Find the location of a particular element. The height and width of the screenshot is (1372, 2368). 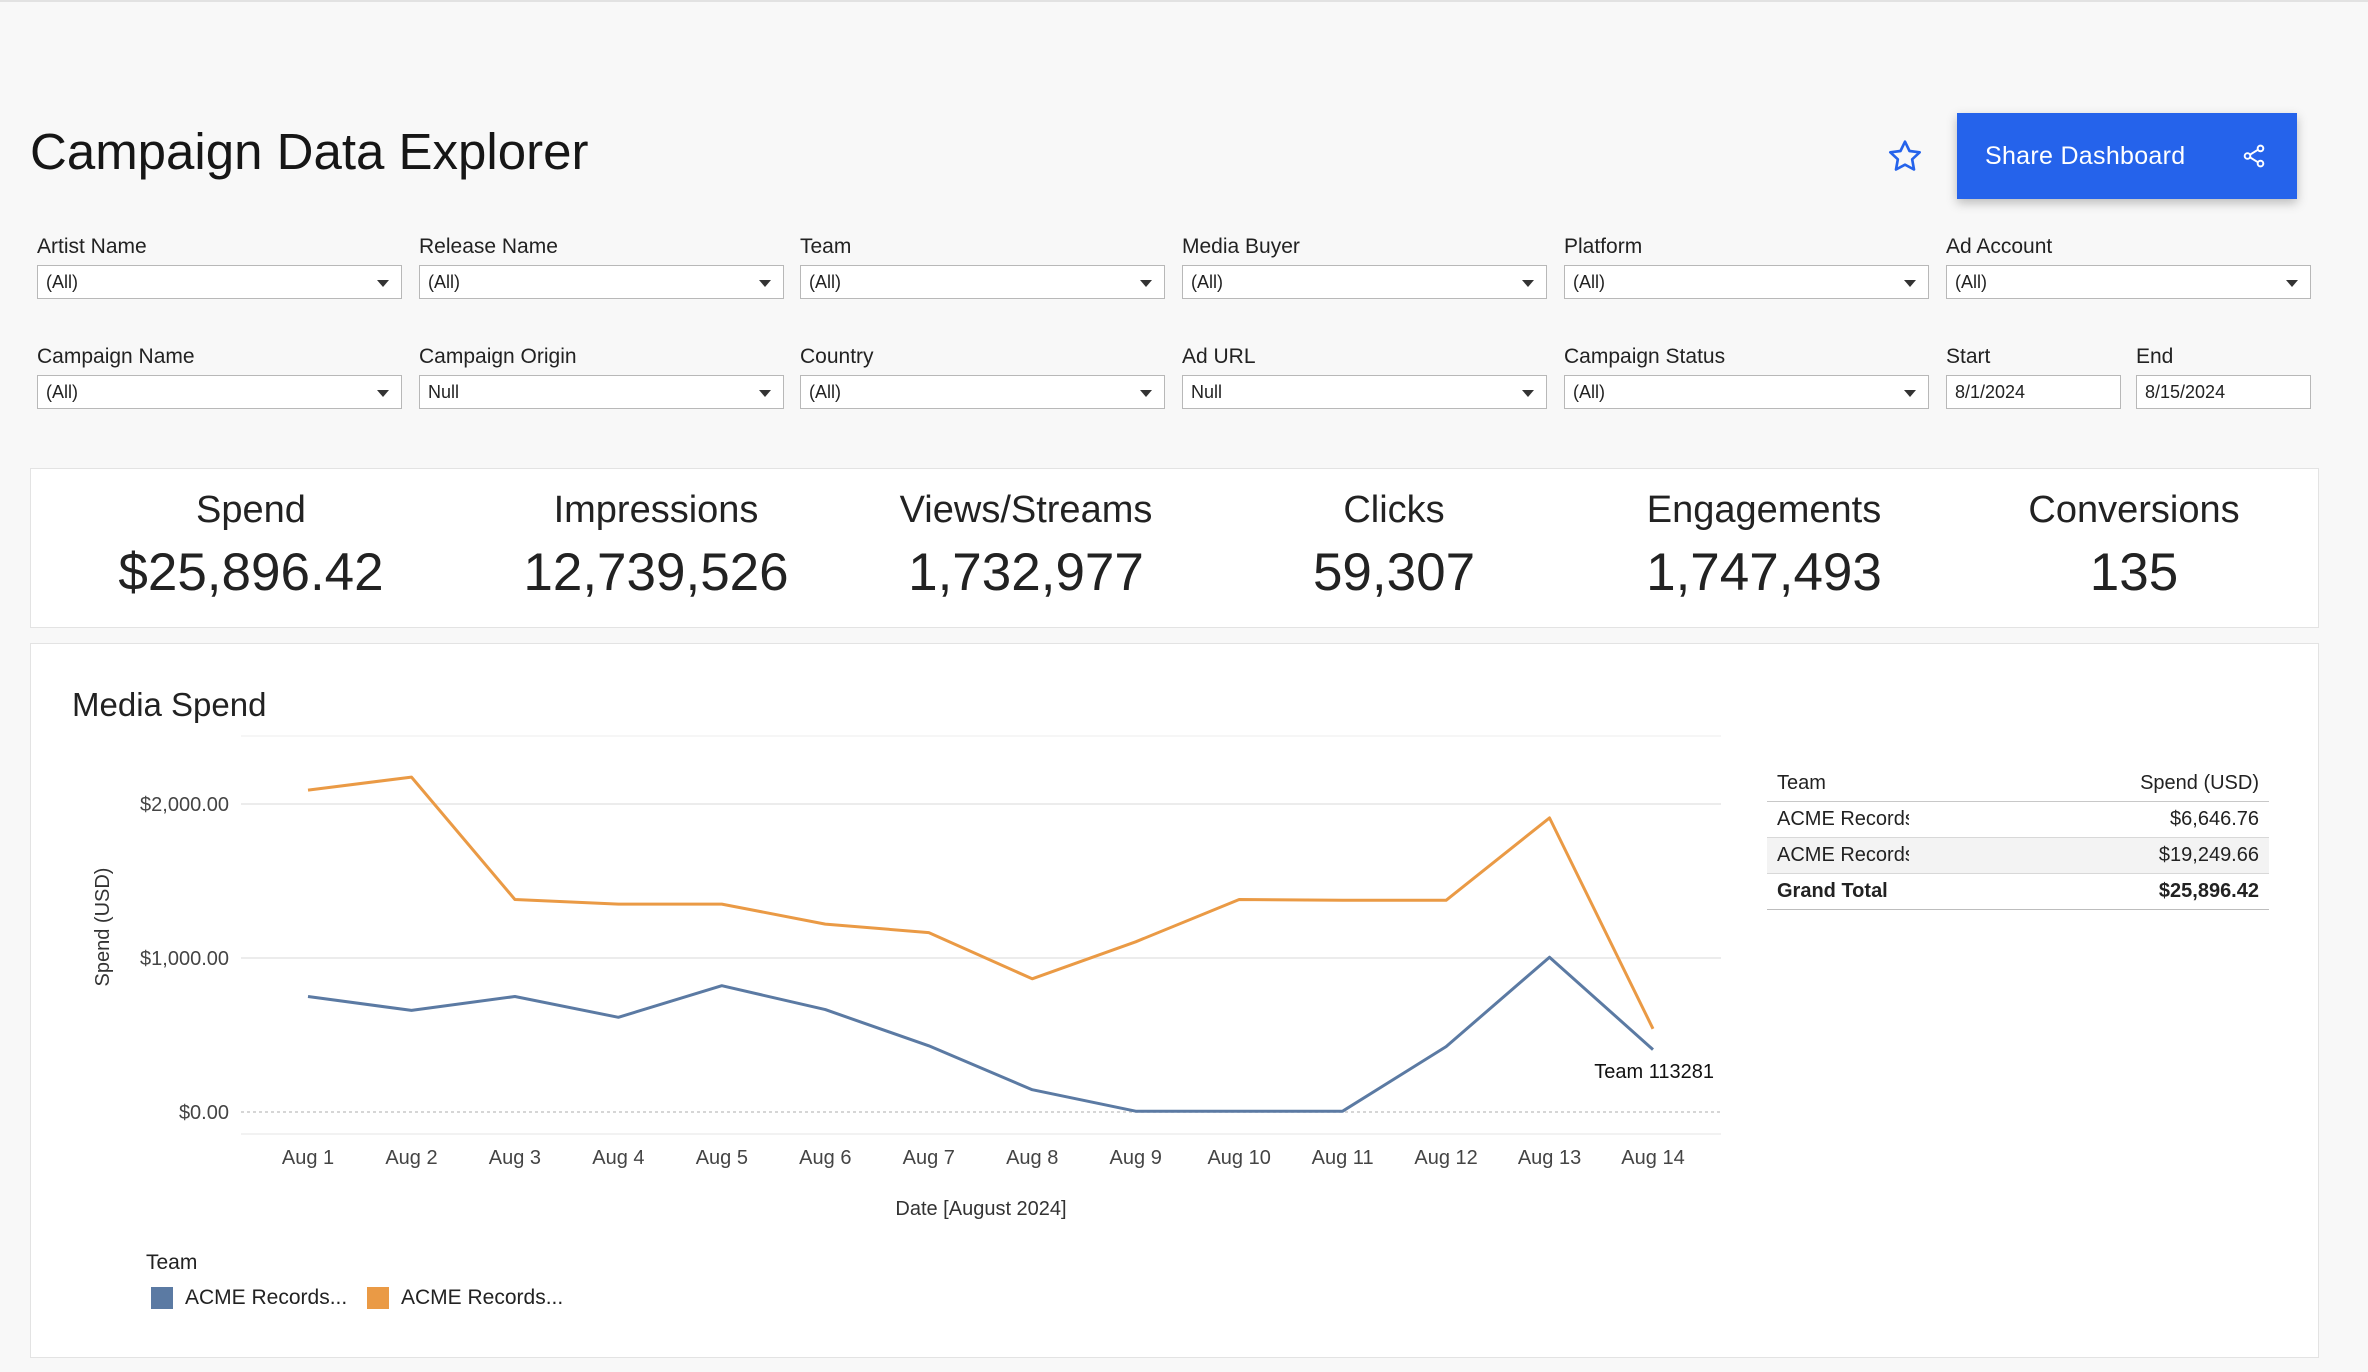

team-name: ACME Records is located at coordinates (1843, 818).